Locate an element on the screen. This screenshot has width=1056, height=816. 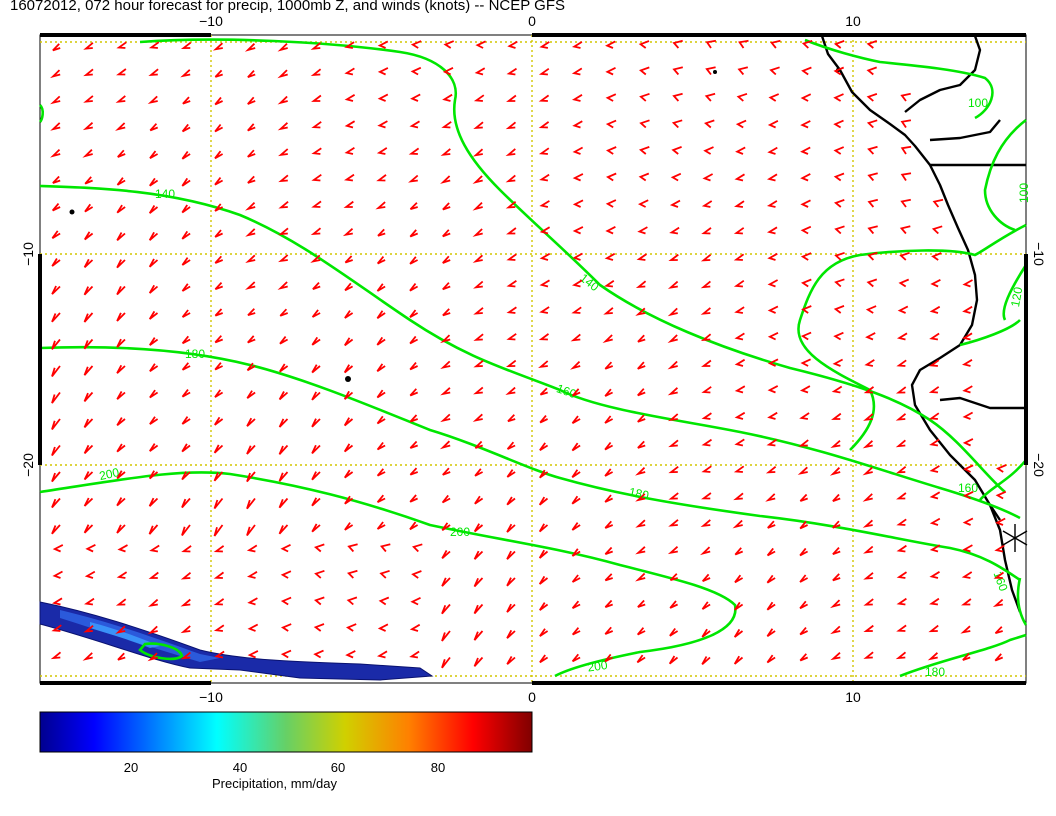
lon-tick-label: −10 is located at coordinates (211, 697).